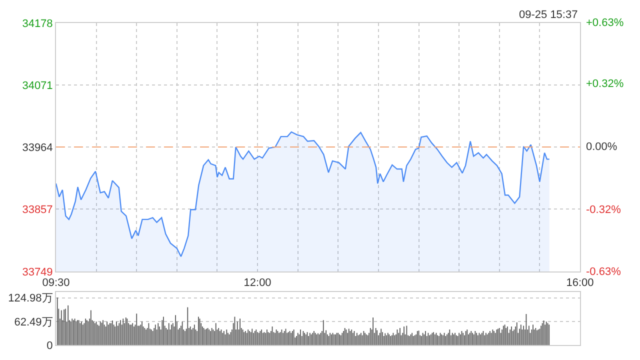 The width and height of the screenshot is (640, 360). Describe the element at coordinates (580, 282) in the screenshot. I see `x-tick-label: 16:00` at that location.